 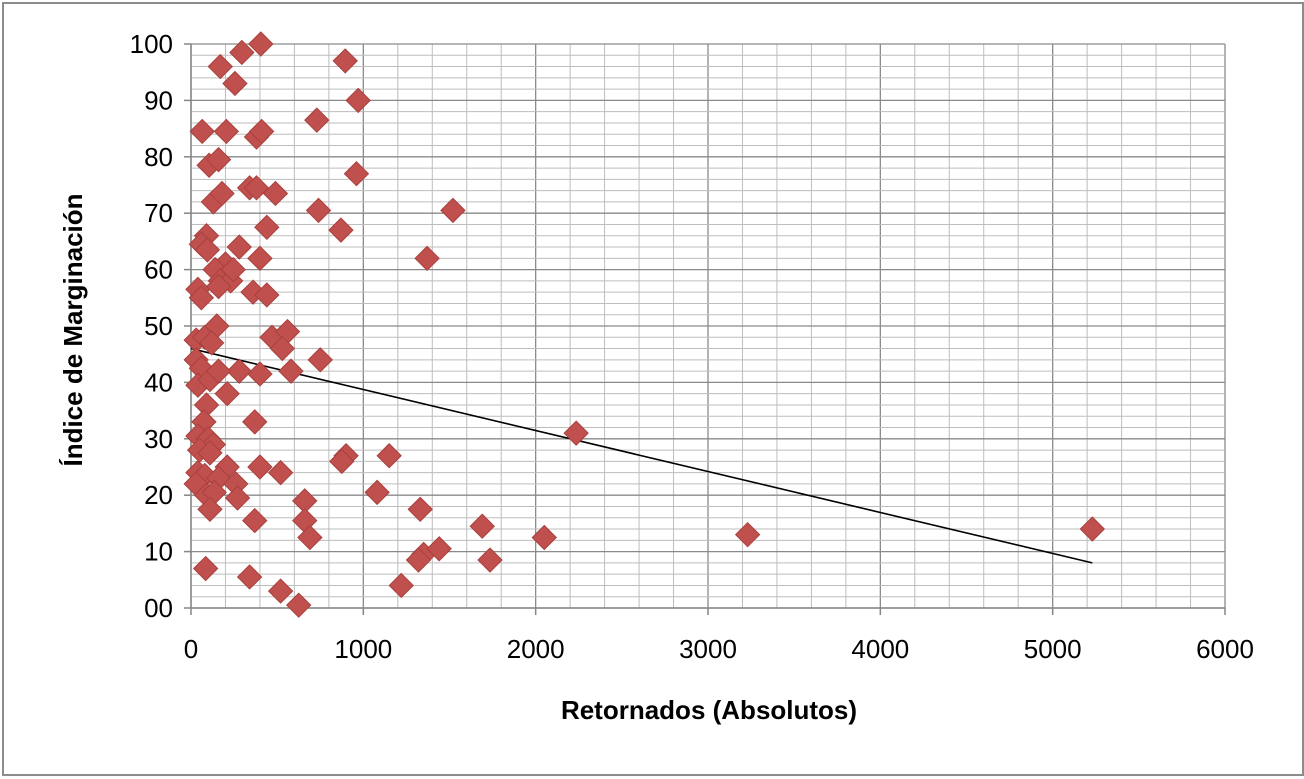 I want to click on y-tick-label: 40, so click(x=158, y=382).